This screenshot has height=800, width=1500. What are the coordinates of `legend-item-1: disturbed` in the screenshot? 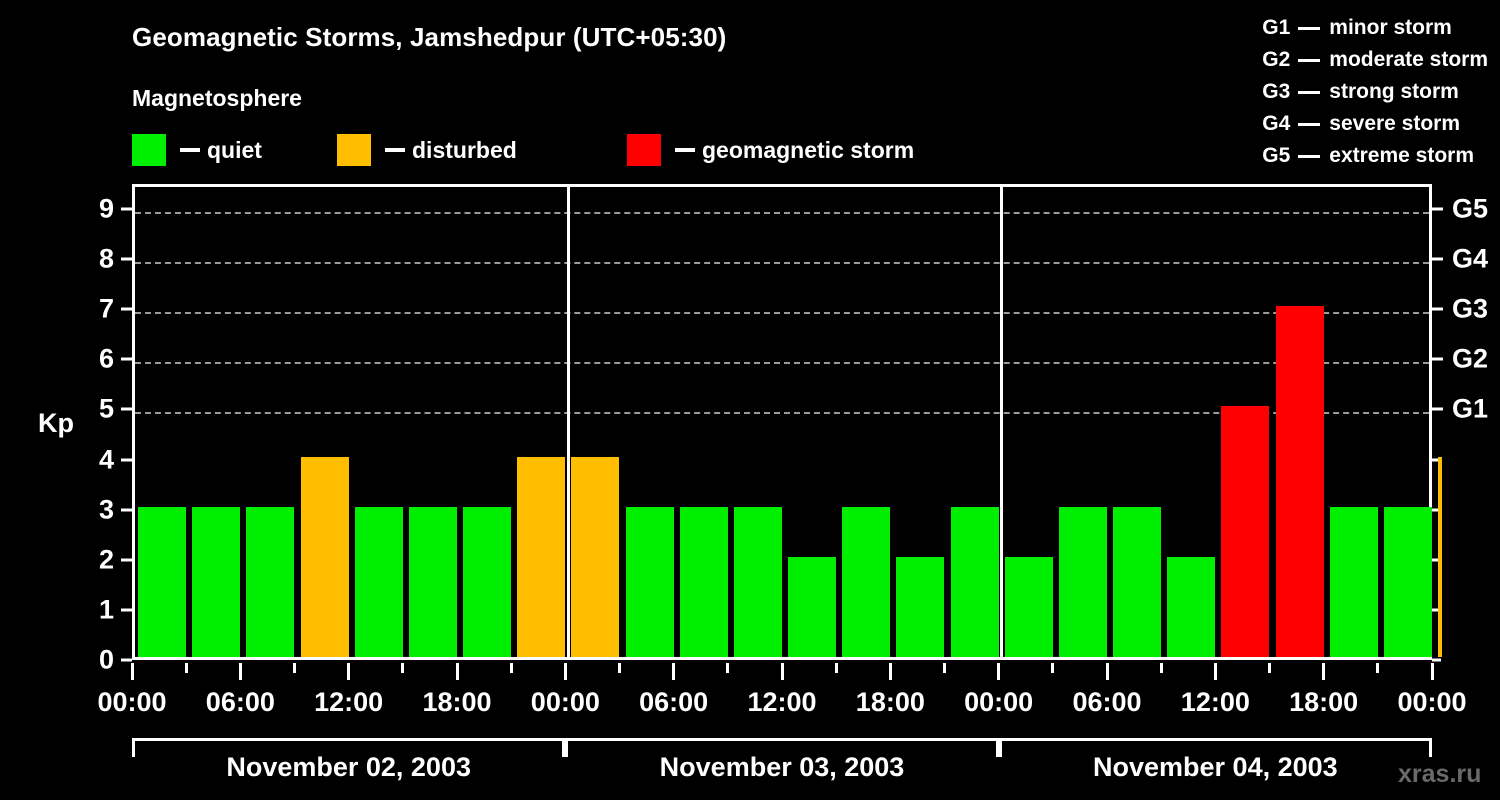 It's located at (427, 150).